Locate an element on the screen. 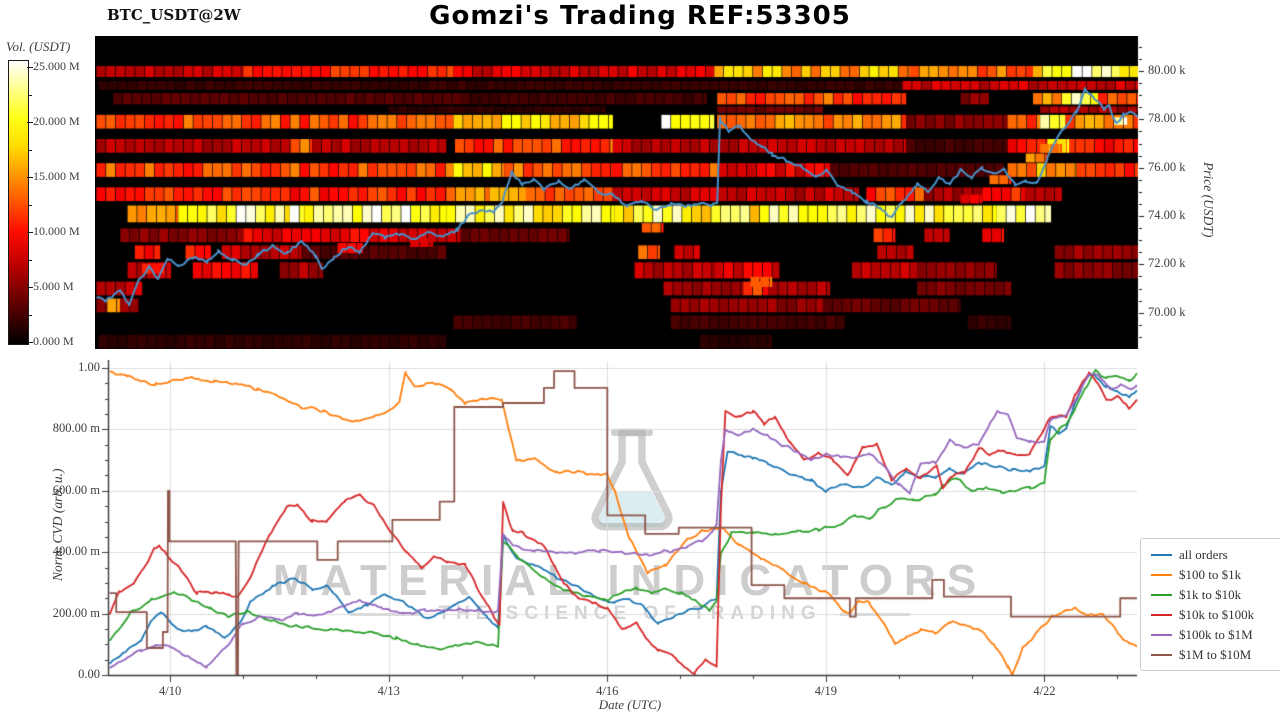 This screenshot has width=1280, height=720. volume-colorbar is located at coordinates (18, 202).